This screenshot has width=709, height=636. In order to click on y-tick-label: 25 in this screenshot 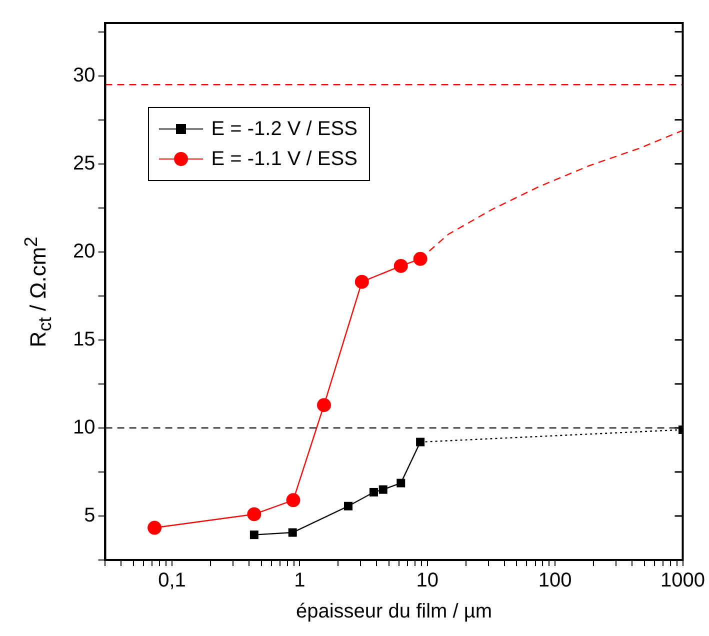, I will do `click(84, 163)`.